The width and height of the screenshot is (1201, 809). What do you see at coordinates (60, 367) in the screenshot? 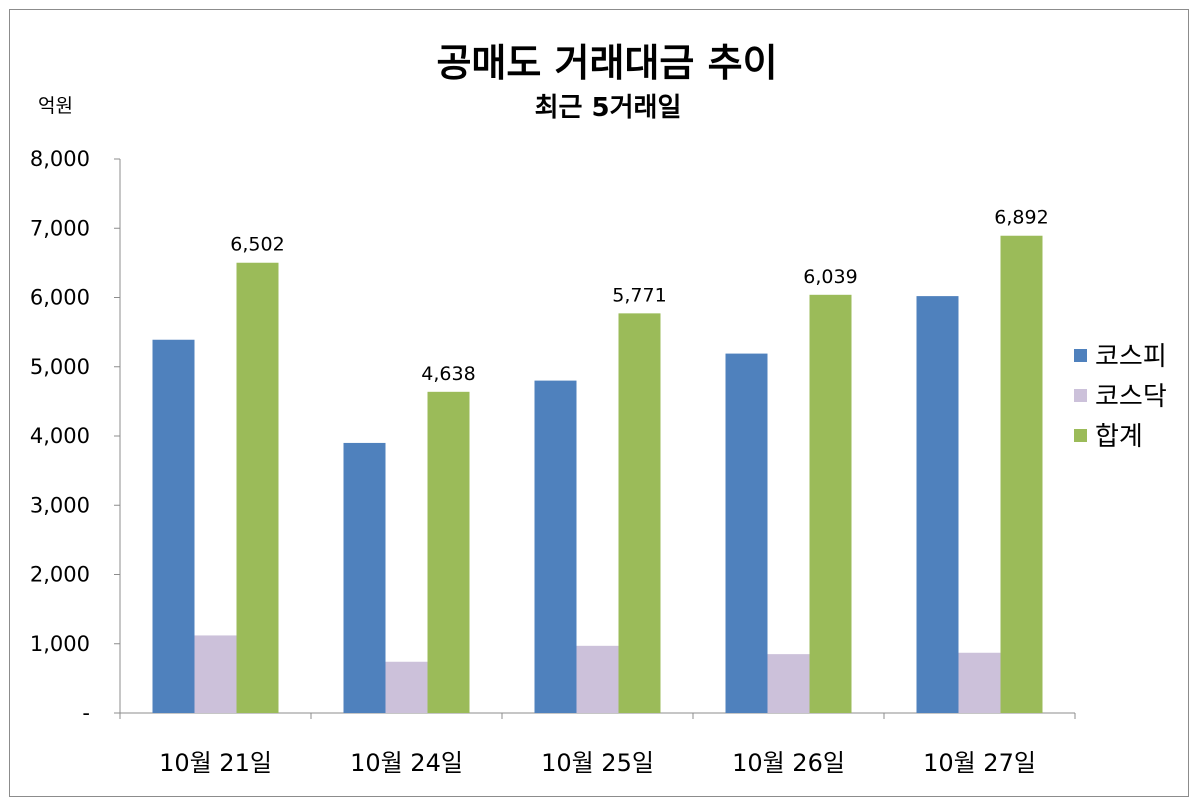
I see `y-tick-label: 5,000` at bounding box center [60, 367].